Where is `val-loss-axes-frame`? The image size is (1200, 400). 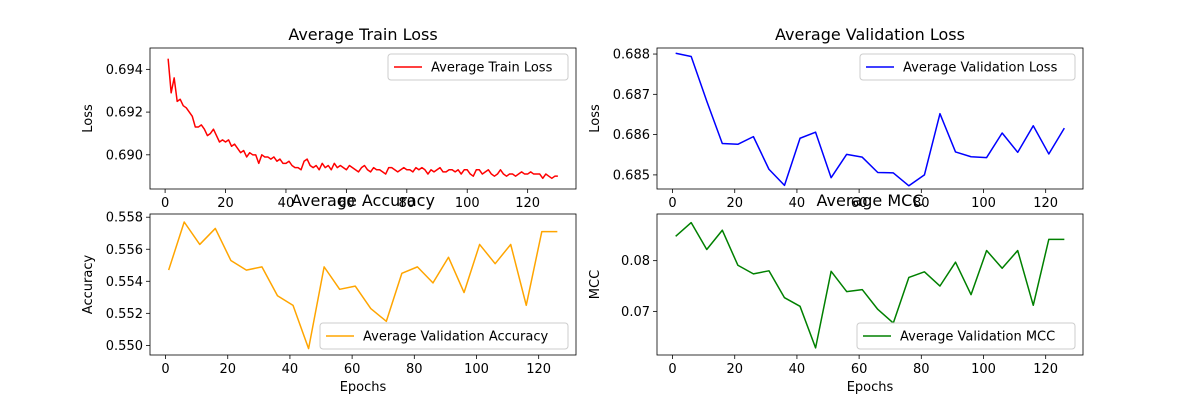 val-loss-axes-frame is located at coordinates (870, 118).